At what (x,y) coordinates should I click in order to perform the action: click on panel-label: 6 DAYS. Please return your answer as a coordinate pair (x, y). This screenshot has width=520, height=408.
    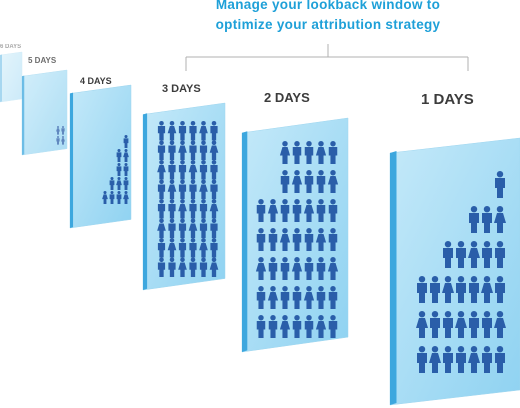
    Looking at the image, I should click on (10, 47).